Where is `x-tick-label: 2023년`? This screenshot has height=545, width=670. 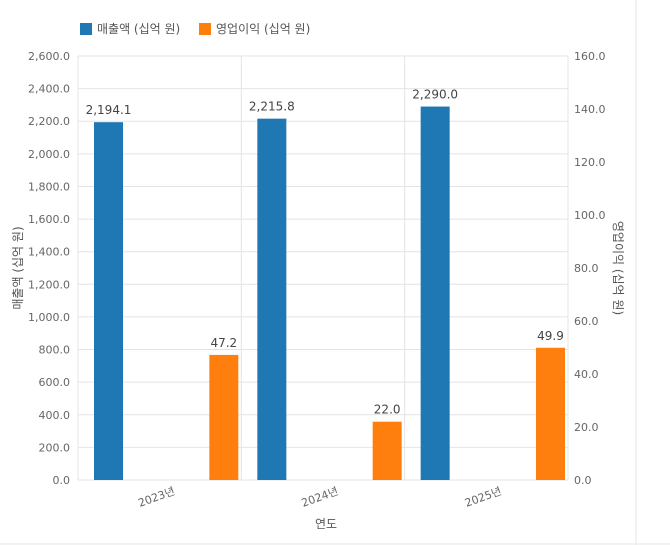
x-tick-label: 2023년 is located at coordinates (156, 497).